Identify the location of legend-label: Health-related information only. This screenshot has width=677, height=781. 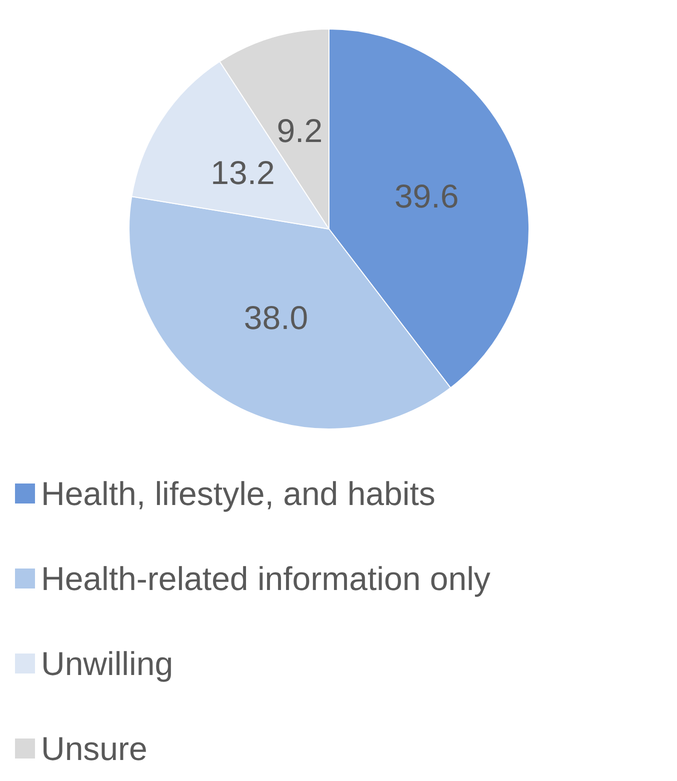
(266, 578).